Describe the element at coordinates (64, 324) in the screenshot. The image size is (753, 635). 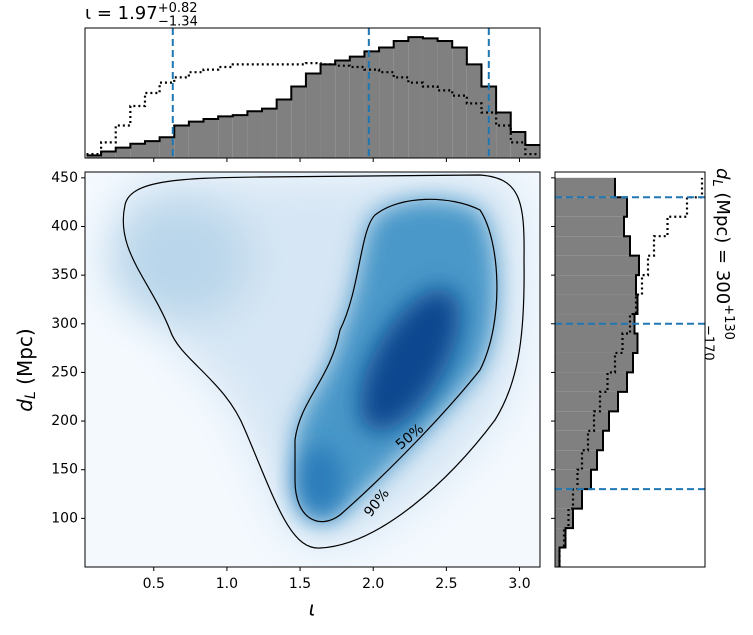
I see `y-tick-label: 300` at that location.